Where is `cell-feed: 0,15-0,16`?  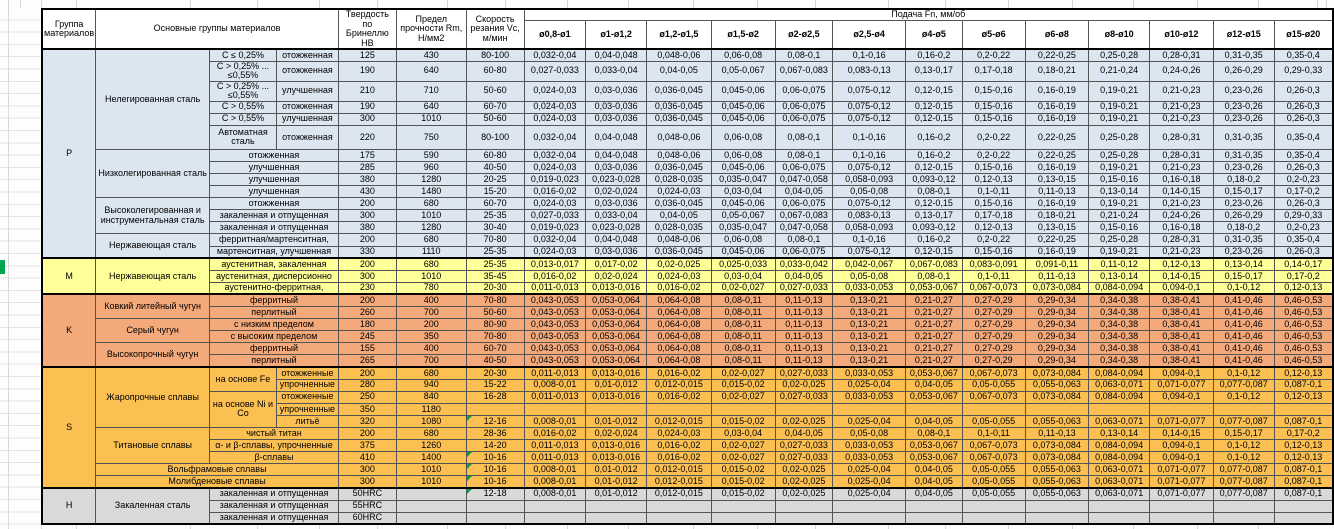
cell-feed: 0,15-0,16 is located at coordinates (993, 252).